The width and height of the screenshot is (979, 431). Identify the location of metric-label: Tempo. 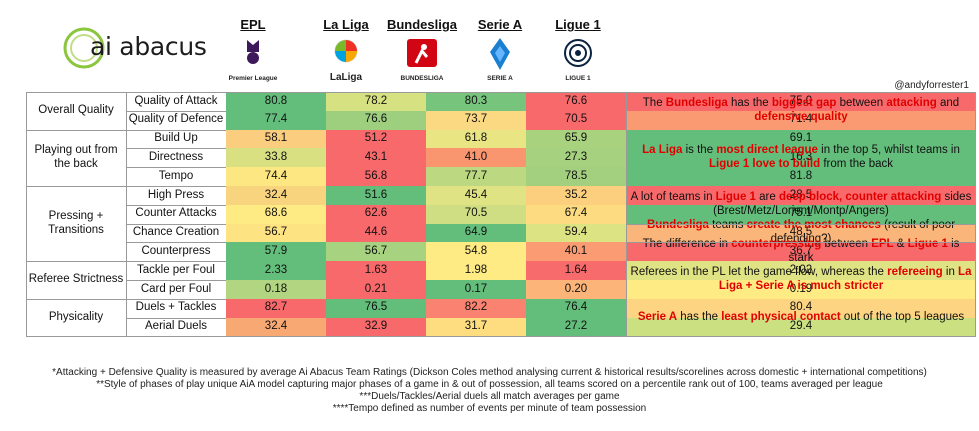
(176, 175).